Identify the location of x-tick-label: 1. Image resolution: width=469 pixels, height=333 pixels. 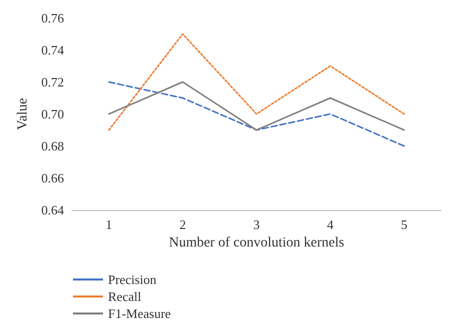
(109, 224).